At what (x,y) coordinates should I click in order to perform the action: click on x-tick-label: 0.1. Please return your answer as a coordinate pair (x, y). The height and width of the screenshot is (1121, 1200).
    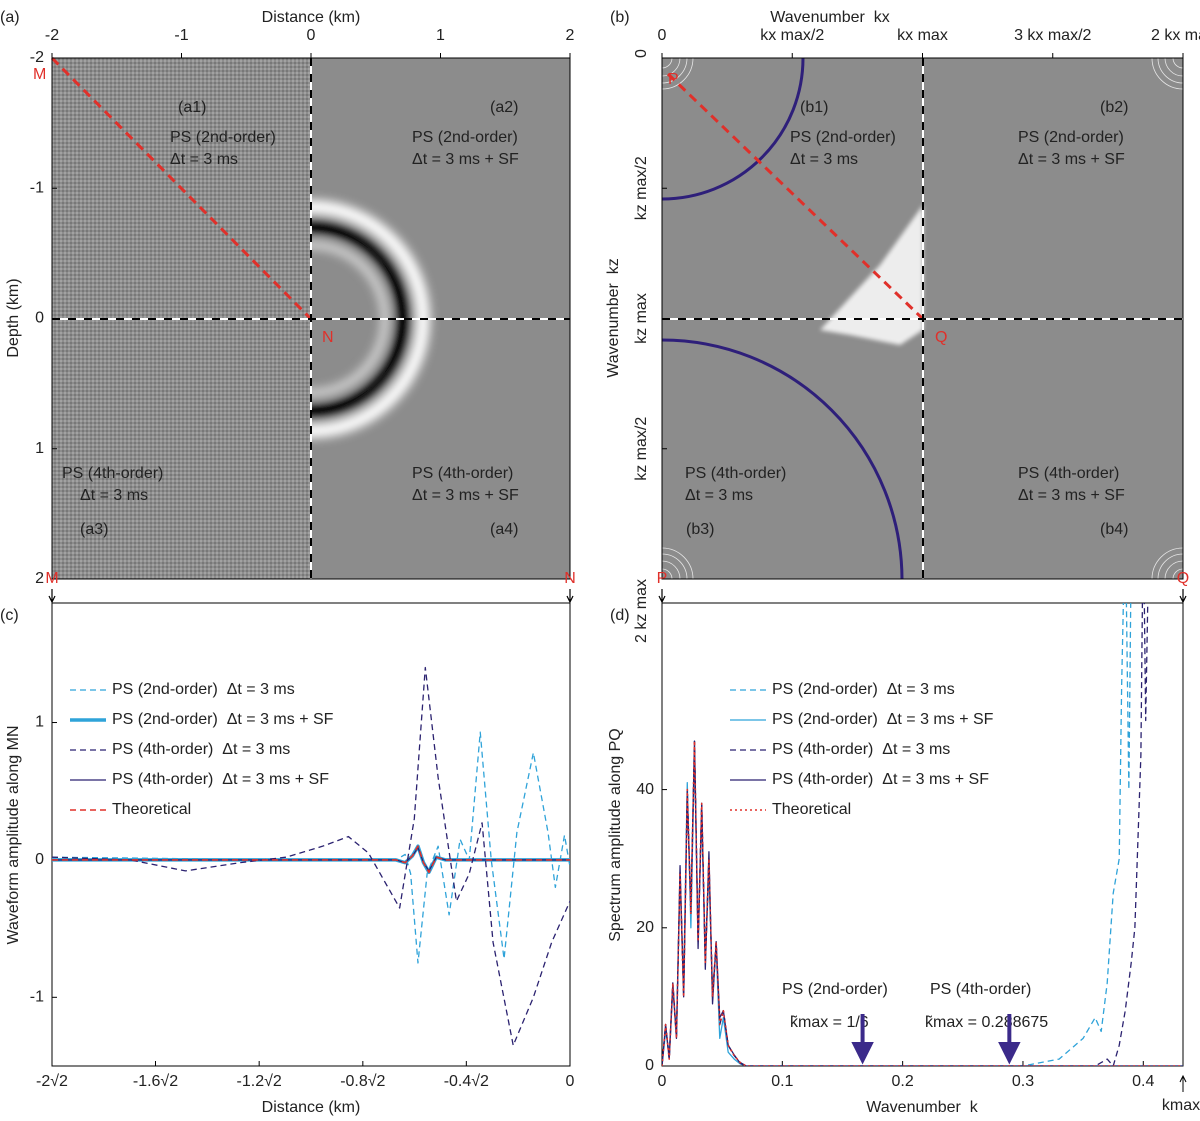
    Looking at the image, I should click on (782, 1081).